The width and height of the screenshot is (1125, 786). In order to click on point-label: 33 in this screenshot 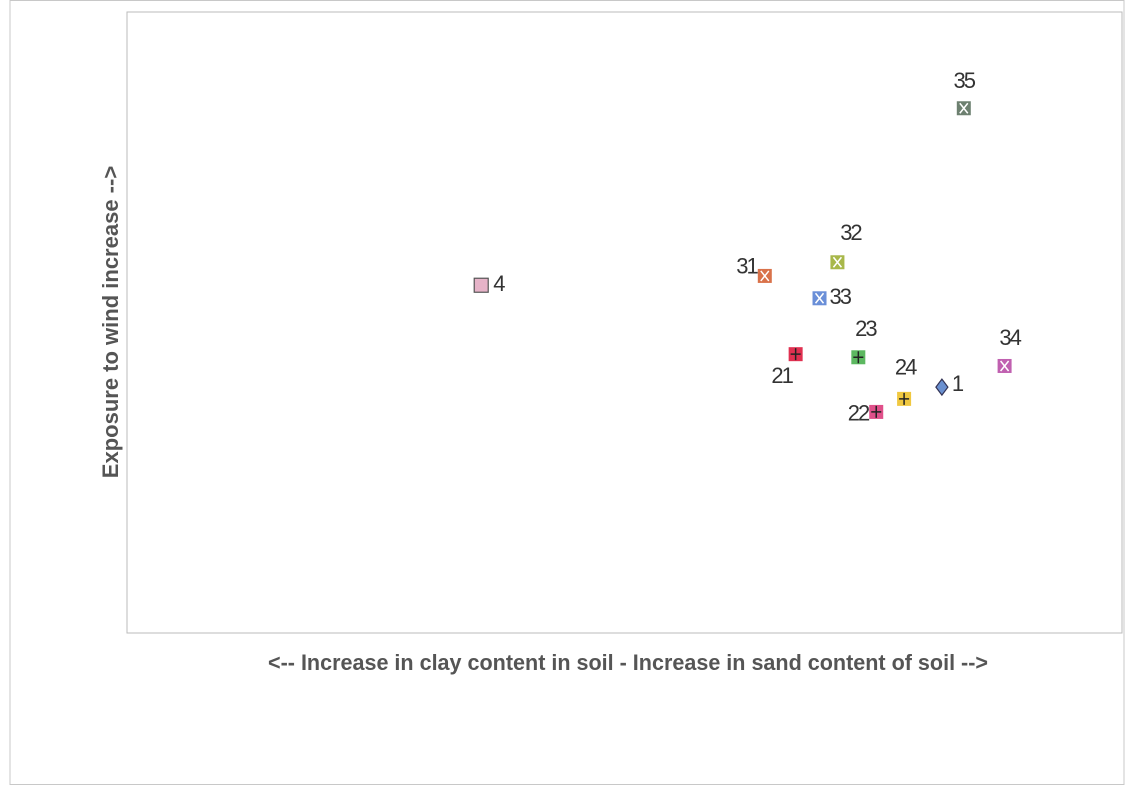, I will do `click(841, 296)`.